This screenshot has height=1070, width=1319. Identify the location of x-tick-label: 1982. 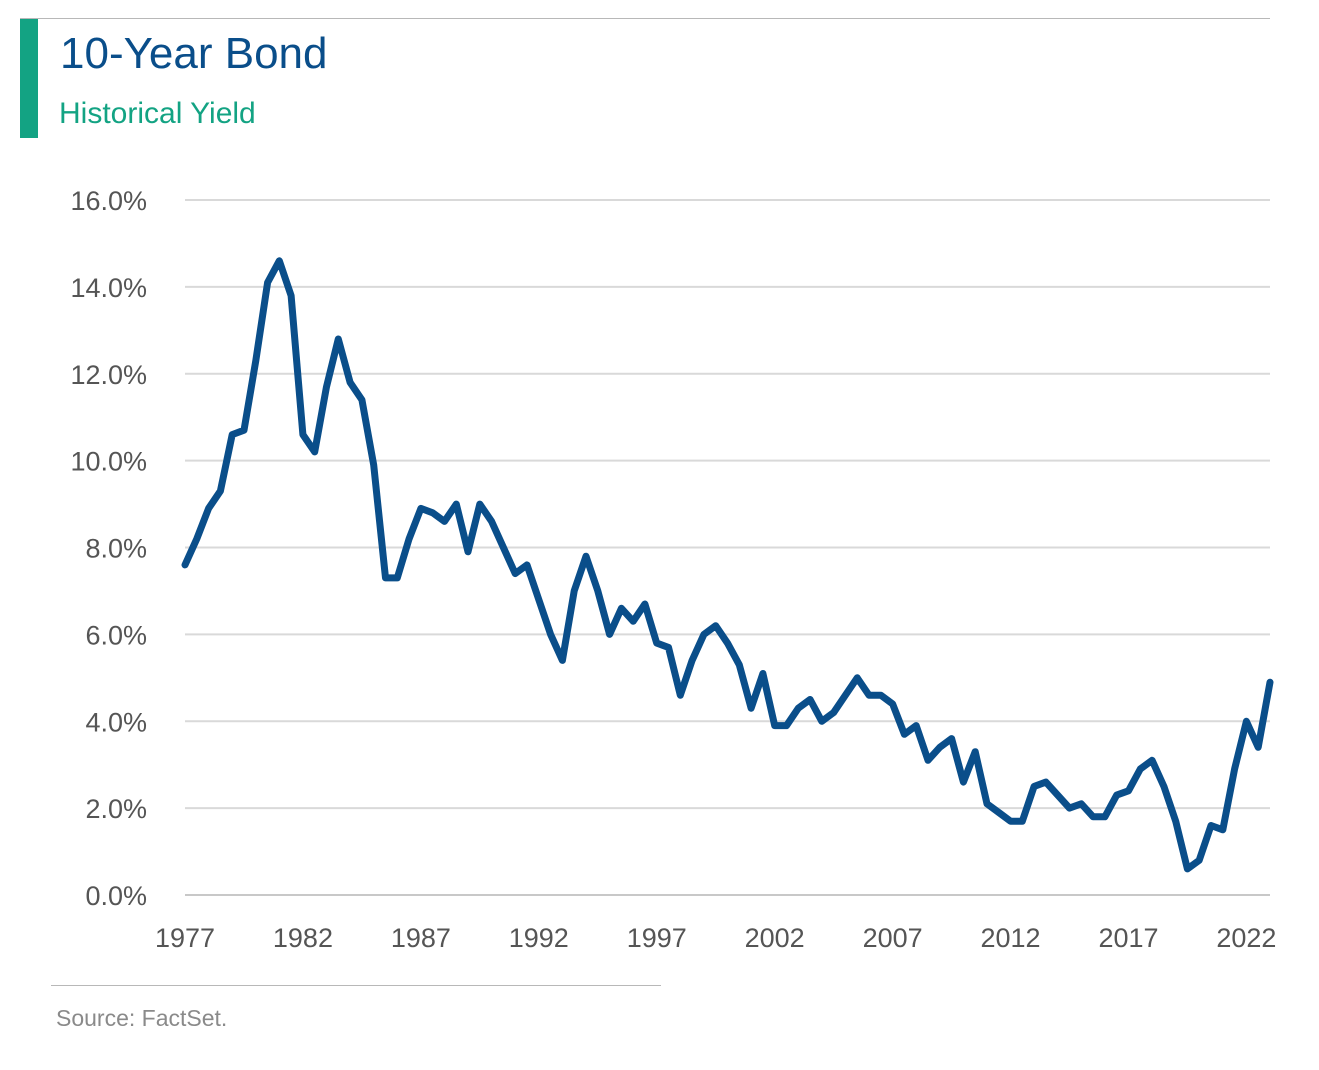
(303, 938).